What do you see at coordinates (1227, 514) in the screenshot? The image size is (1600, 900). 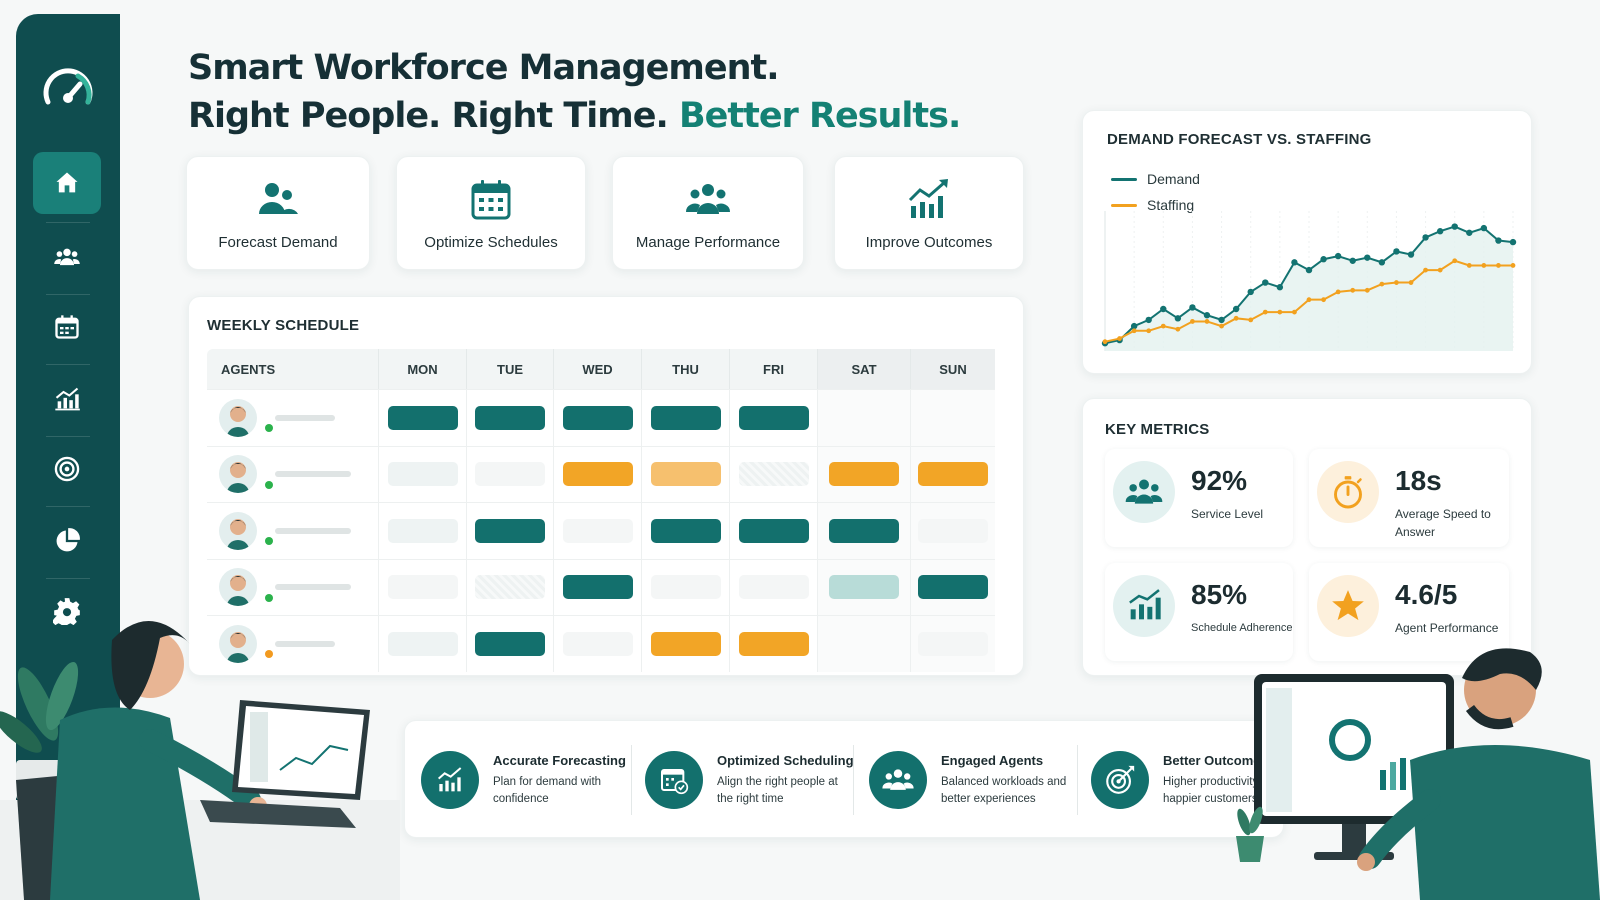 I see `metric-label: Service Level` at bounding box center [1227, 514].